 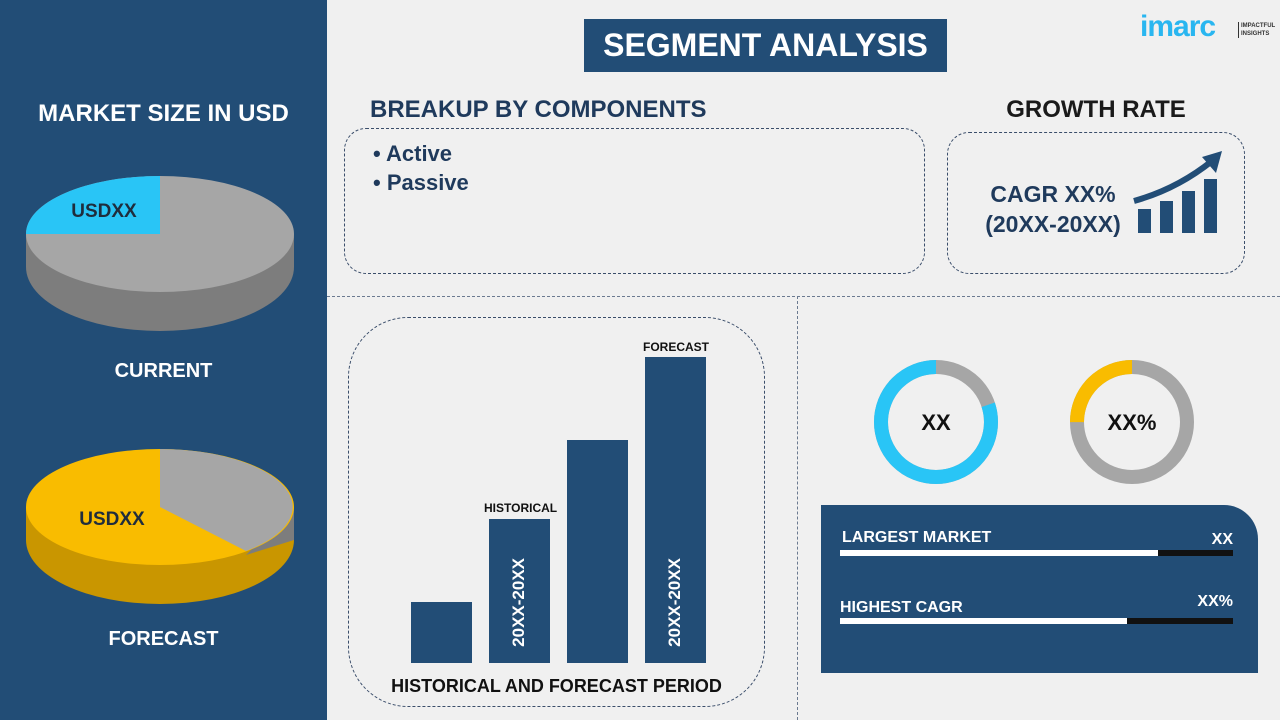 I want to click on forecast-value: USDXX, so click(x=112, y=519).